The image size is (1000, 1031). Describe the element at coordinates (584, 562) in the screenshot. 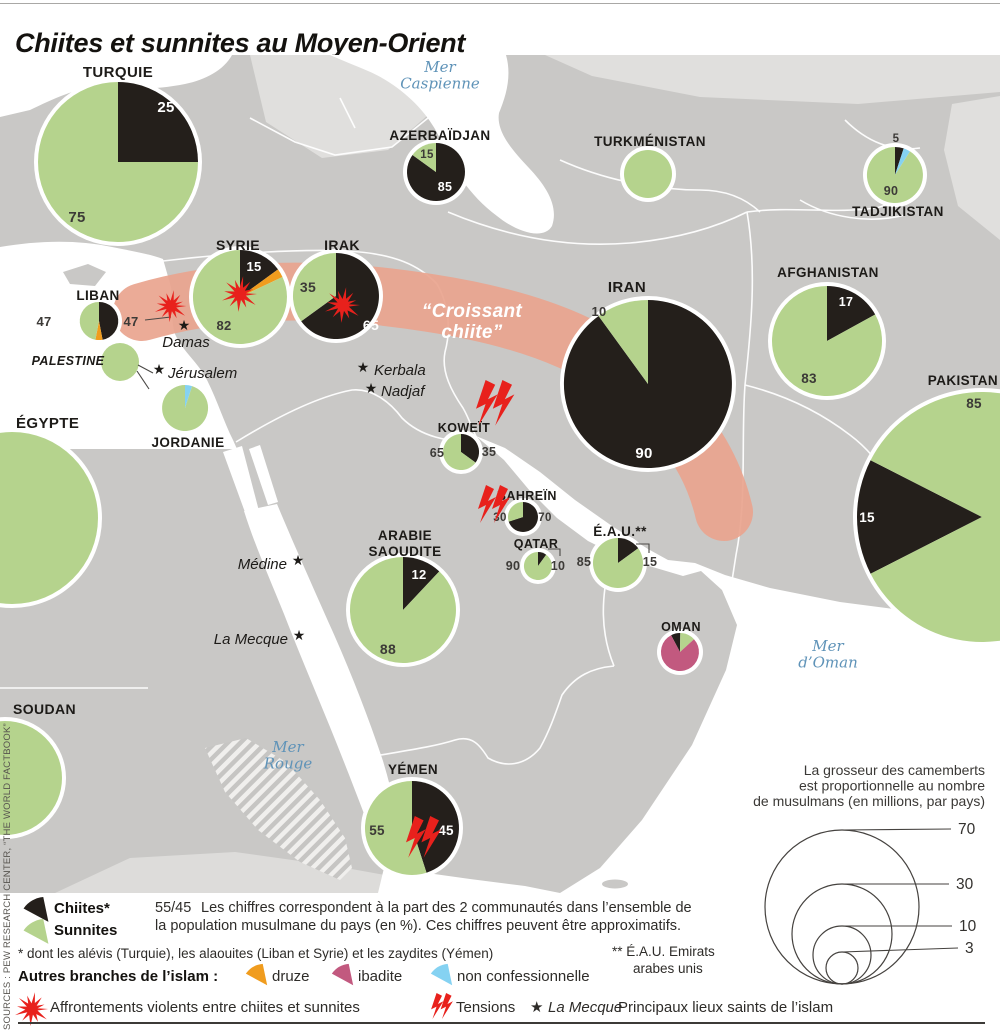

I see `pie-value: 85` at that location.